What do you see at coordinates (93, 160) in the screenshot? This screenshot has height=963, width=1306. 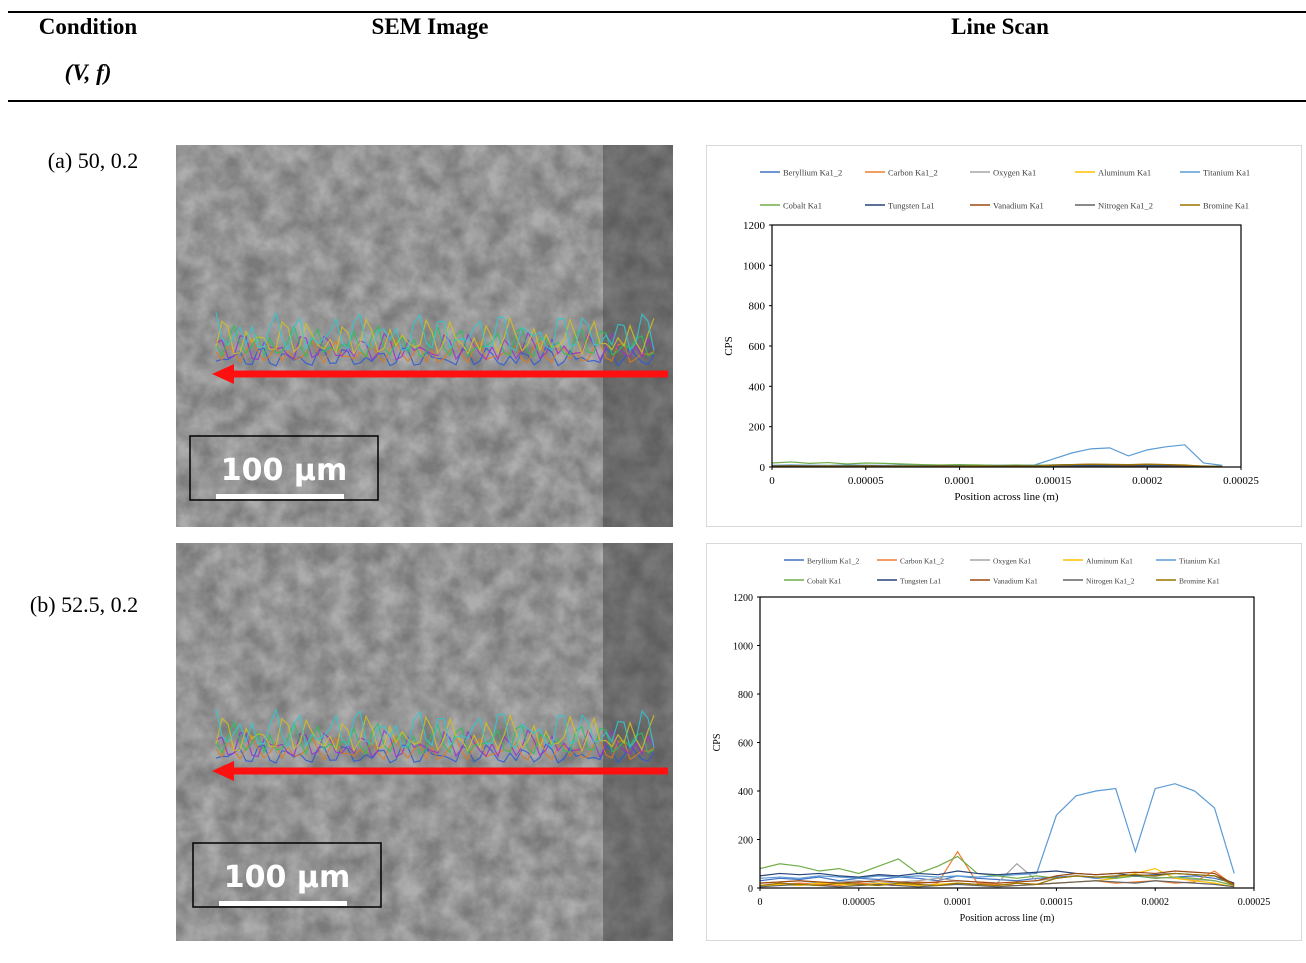 I see `condition: (a) 50, 0.2` at bounding box center [93, 160].